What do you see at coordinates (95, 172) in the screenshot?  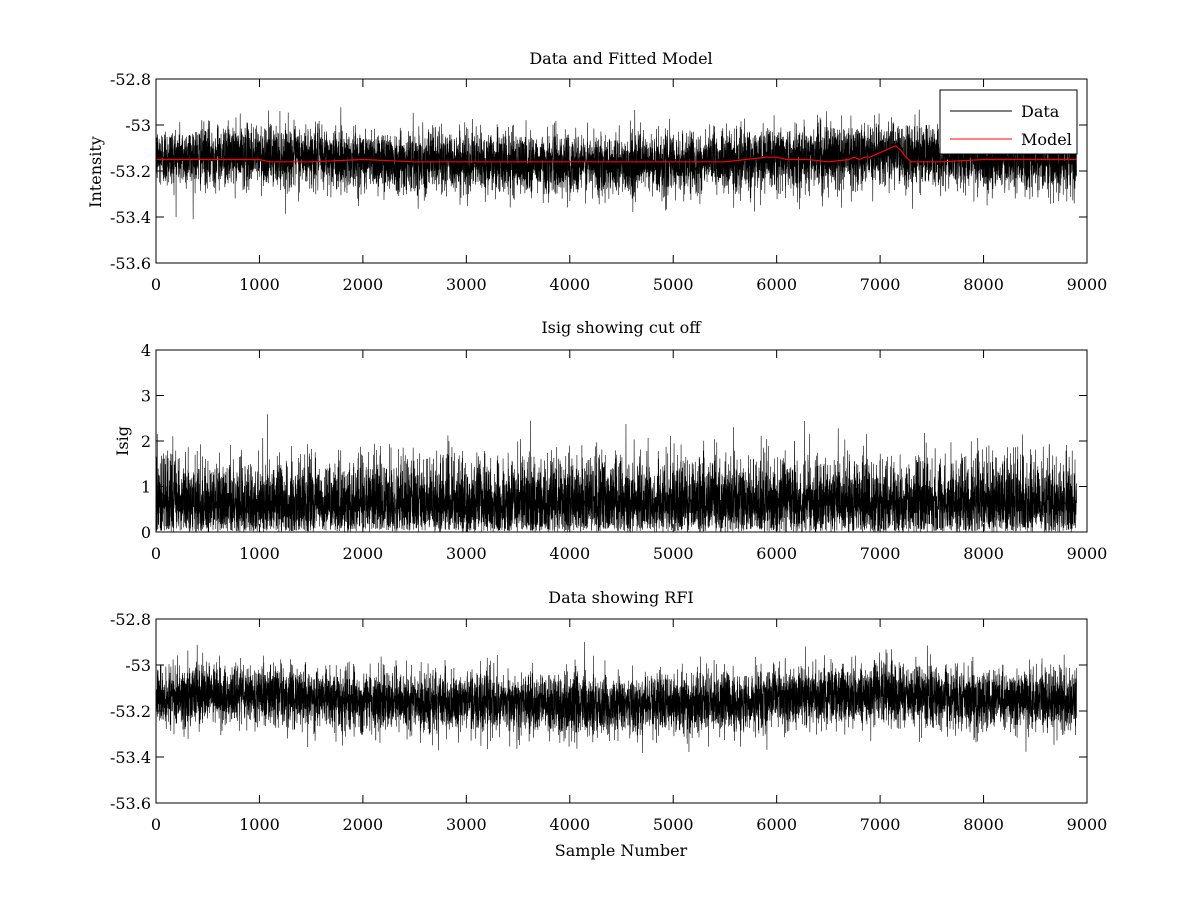 I see `top-panel-ylabel: Intensity` at bounding box center [95, 172].